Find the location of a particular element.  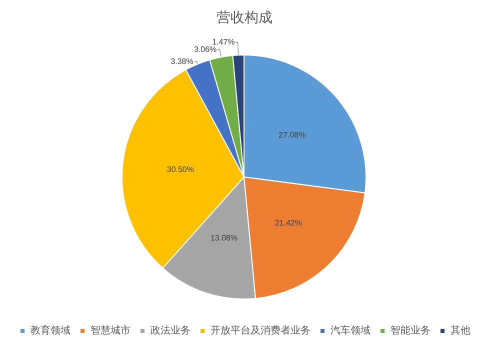

data-label: 27.08% is located at coordinates (292, 135).